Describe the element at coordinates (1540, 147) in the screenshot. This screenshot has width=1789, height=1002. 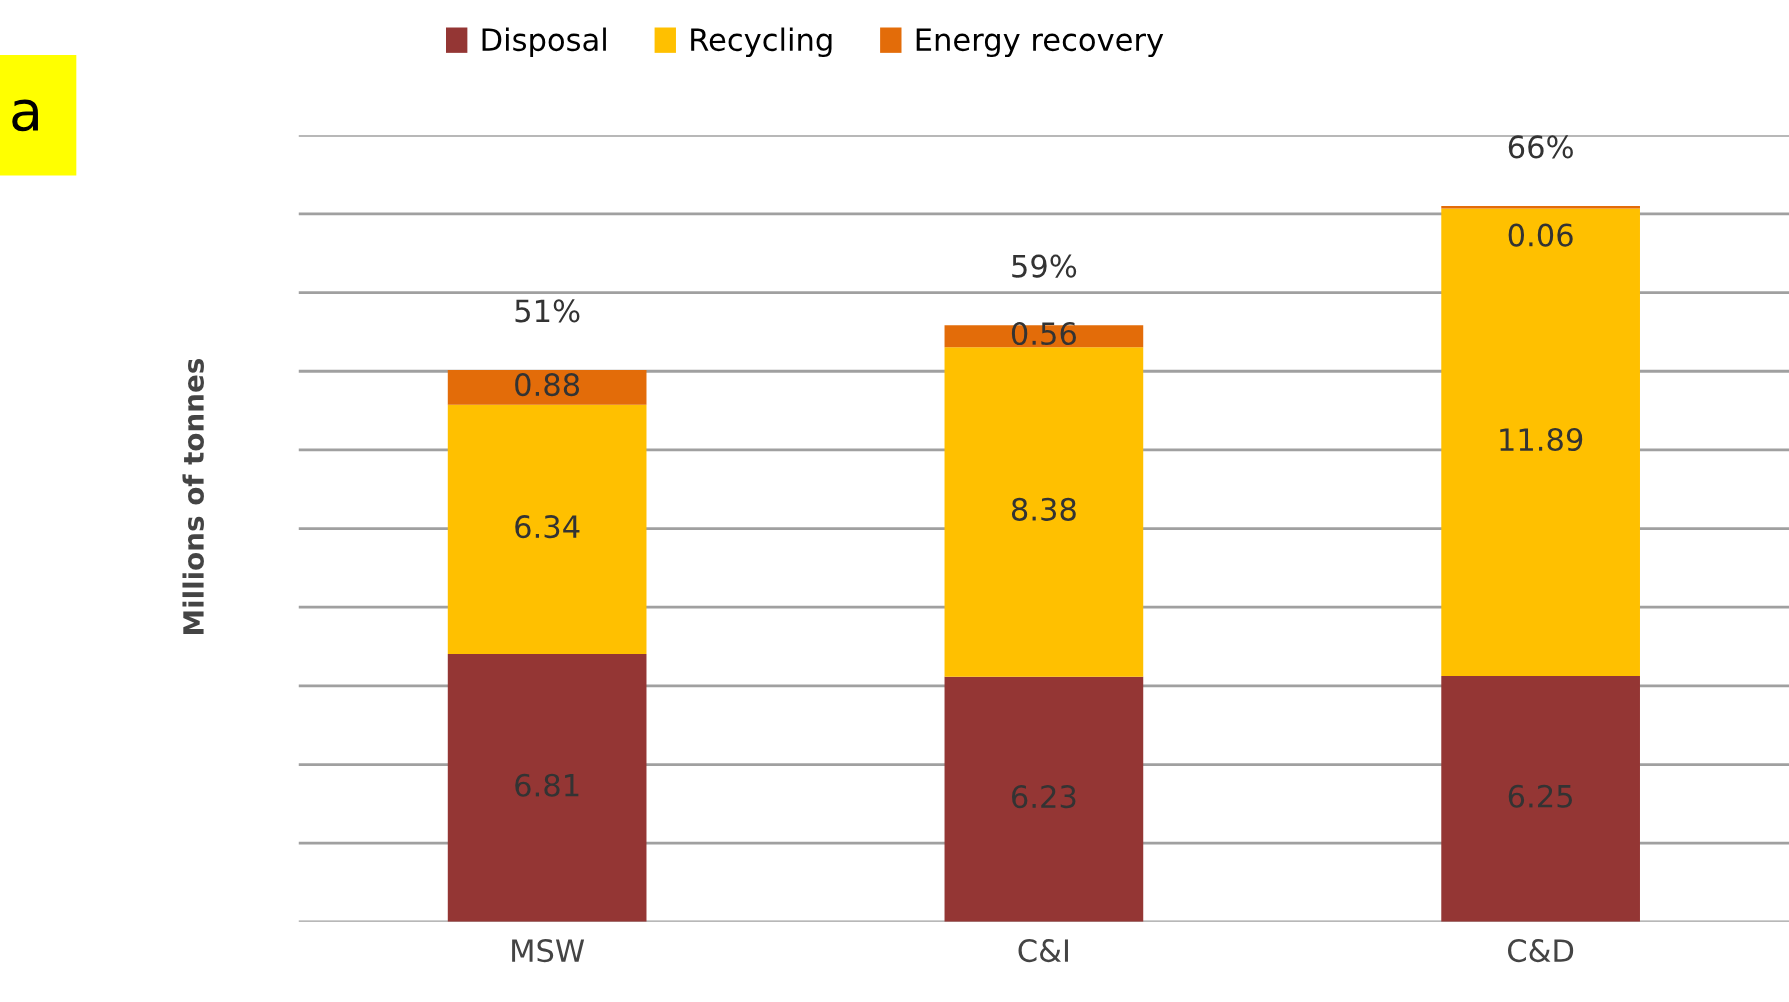
I see `annotation: 66%` at that location.